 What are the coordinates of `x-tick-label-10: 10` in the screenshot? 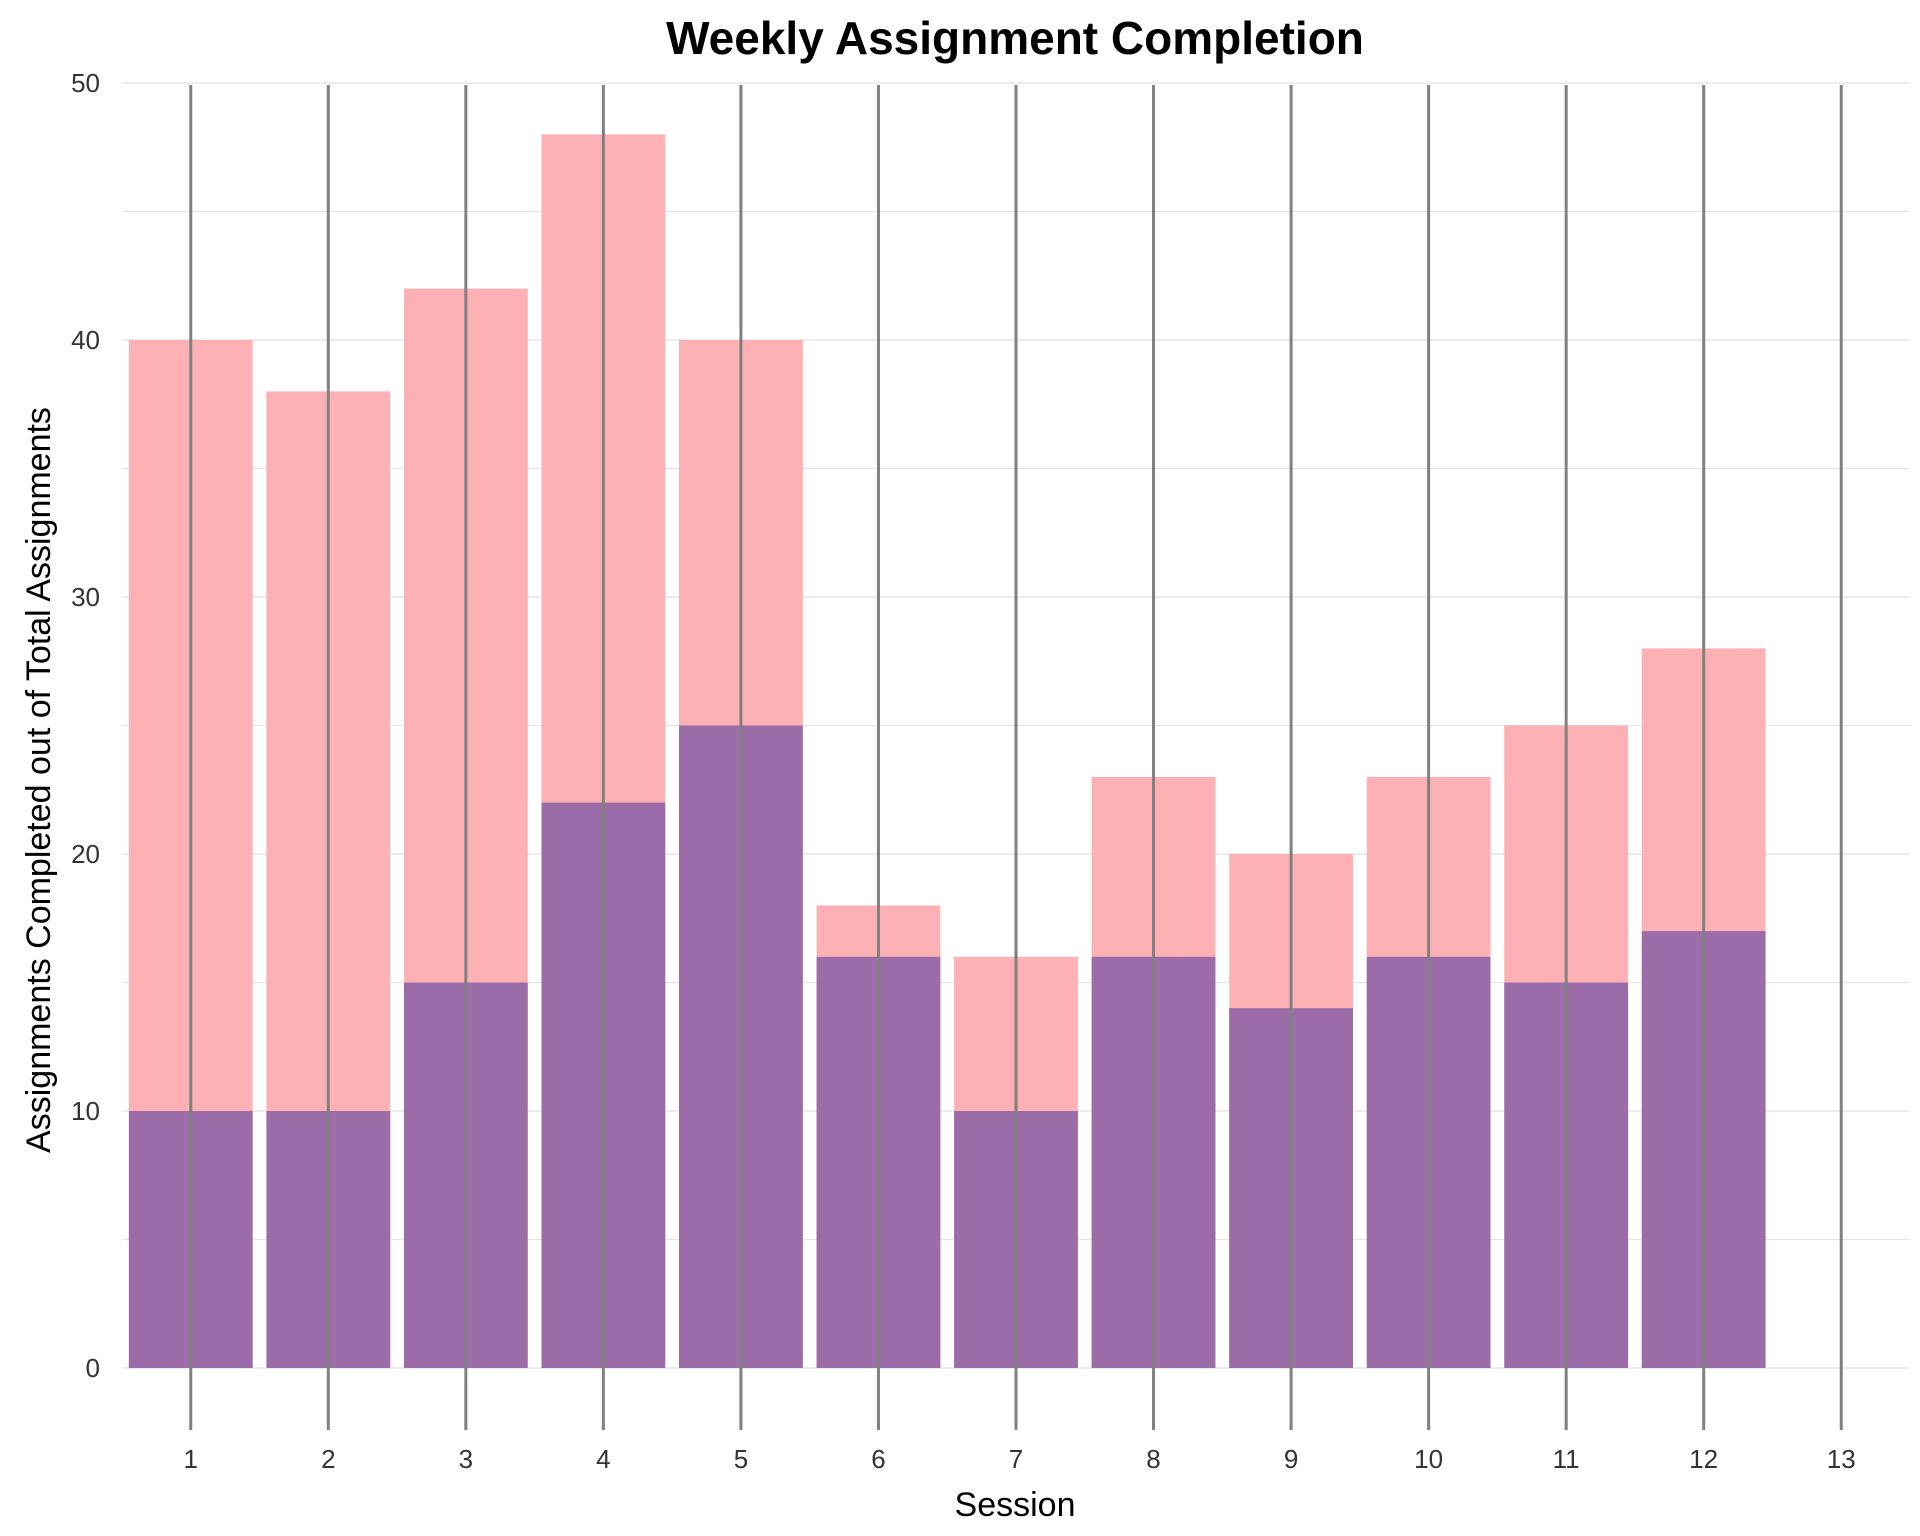 It's located at (1428, 1459).